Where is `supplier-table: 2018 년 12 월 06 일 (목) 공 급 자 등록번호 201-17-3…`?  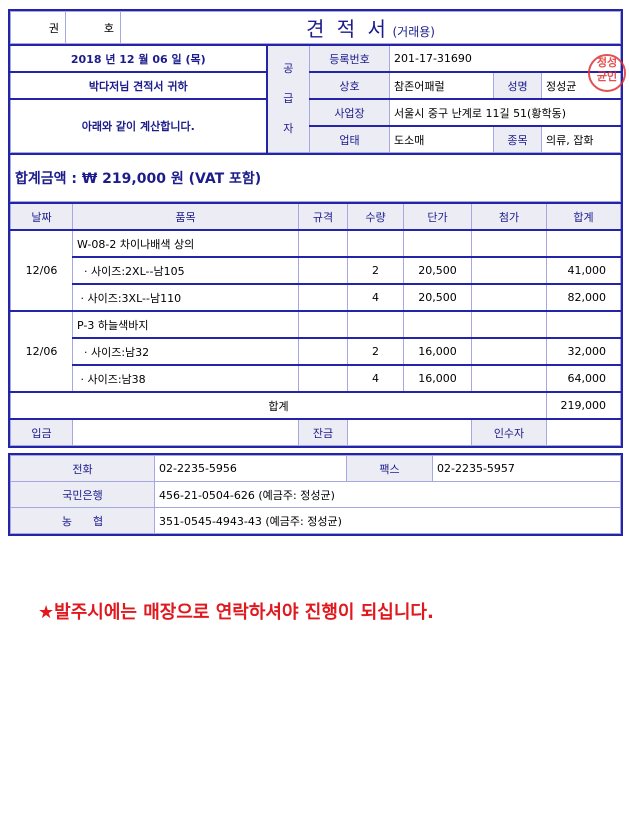
supplier-table: 2018 년 12 월 06 일 (목) 공 급 자 등록번호 201-17-3… is located at coordinates (315, 98).